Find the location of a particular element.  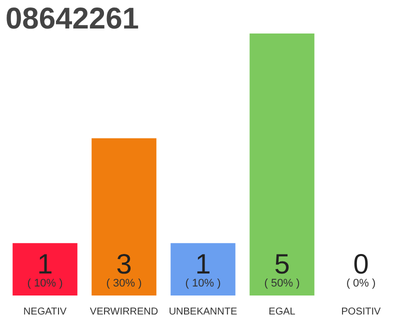

annotation: ( 30% ) is located at coordinates (124, 284).